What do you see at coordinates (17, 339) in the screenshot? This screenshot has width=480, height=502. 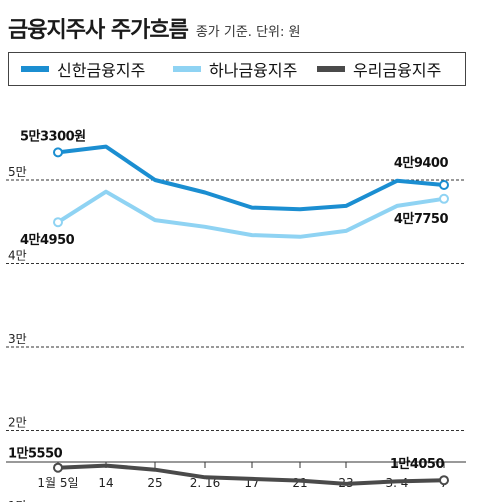 I see `y-tick-label: 3만` at bounding box center [17, 339].